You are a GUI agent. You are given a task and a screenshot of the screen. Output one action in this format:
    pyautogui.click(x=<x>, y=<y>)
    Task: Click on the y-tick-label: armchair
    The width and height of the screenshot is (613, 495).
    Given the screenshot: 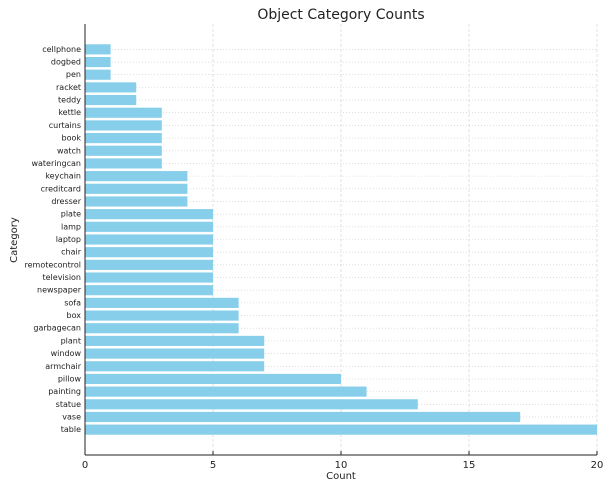 What is the action you would take?
    pyautogui.click(x=63, y=366)
    